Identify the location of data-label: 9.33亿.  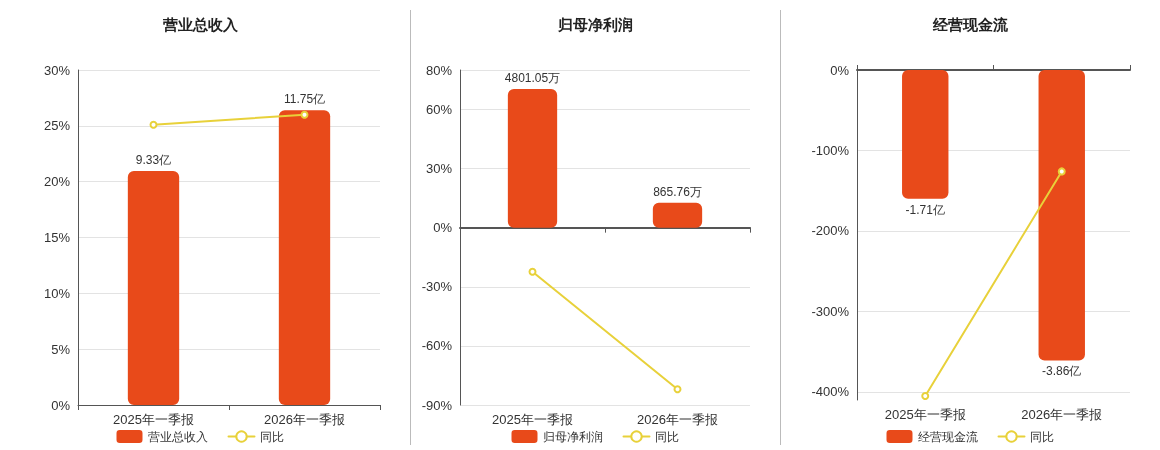
(153, 159).